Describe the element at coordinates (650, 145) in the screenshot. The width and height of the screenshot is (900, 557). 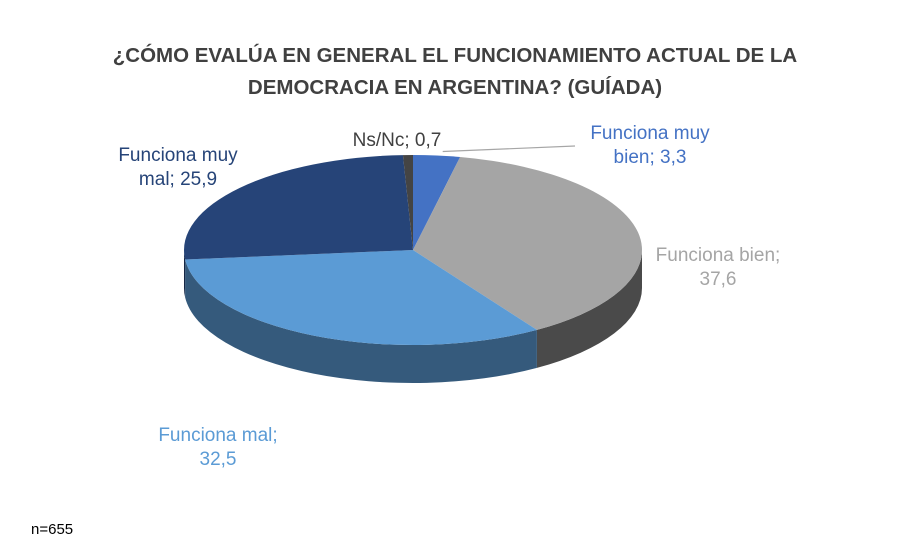
I see `slice-label-1: Funciona muy bien; 3,3` at that location.